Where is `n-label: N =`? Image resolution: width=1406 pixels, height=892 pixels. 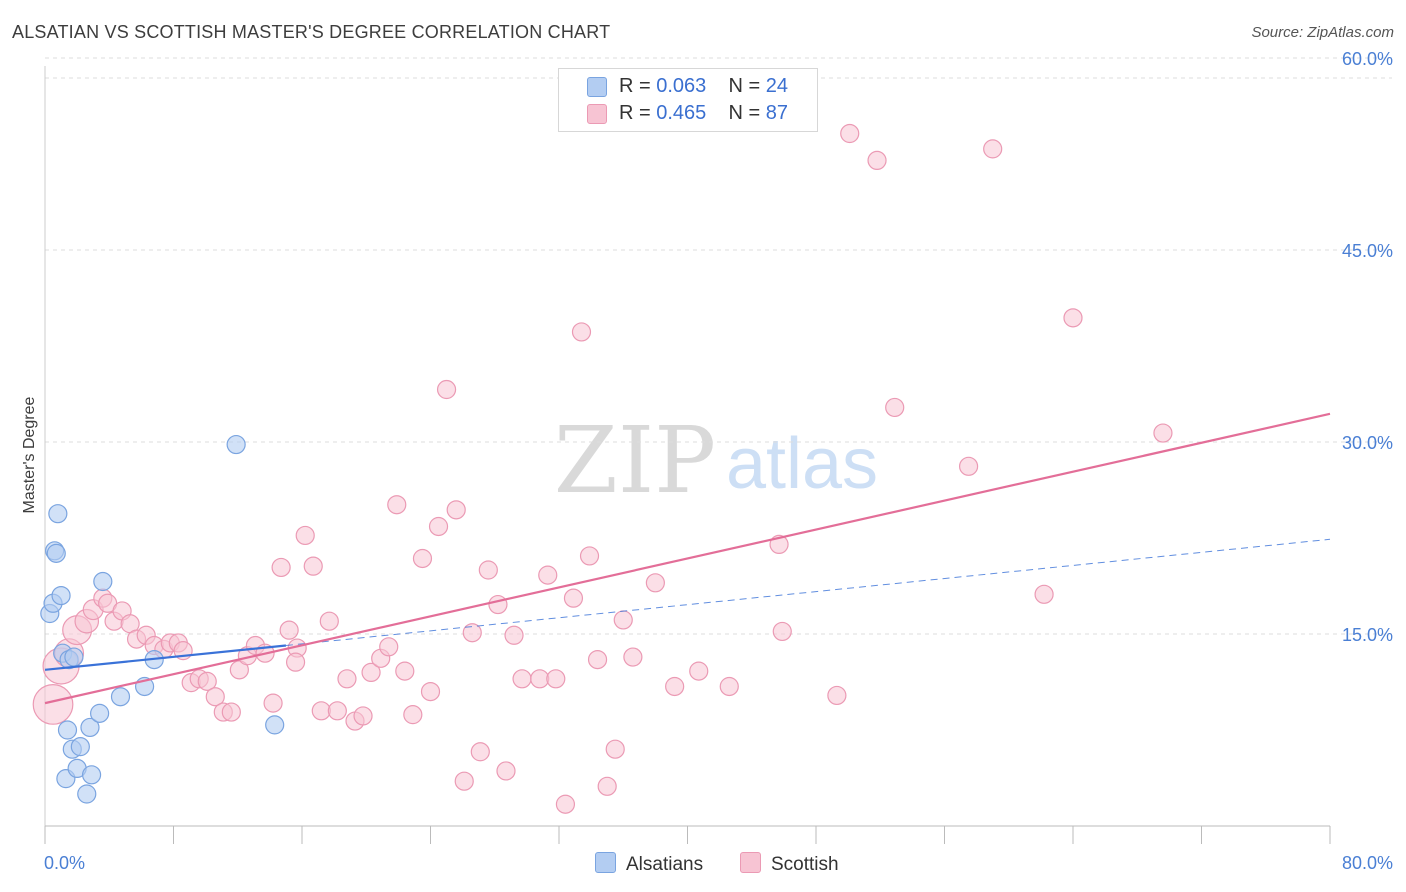 n-label: N = is located at coordinates (747, 86).